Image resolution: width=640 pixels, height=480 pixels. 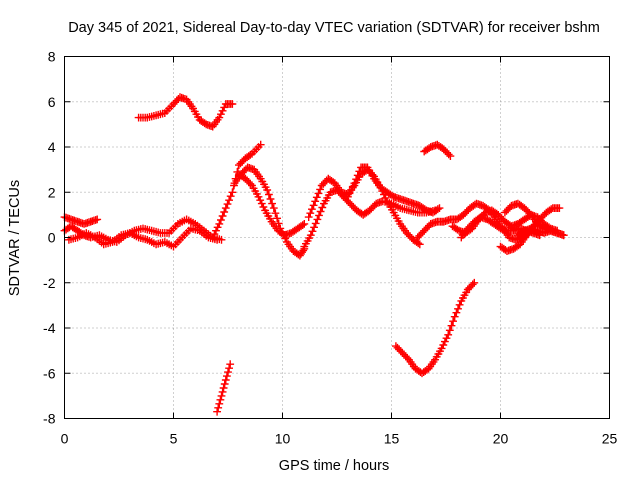 What do you see at coordinates (52, 238) in the screenshot?
I see `y-tick-label: 0` at bounding box center [52, 238].